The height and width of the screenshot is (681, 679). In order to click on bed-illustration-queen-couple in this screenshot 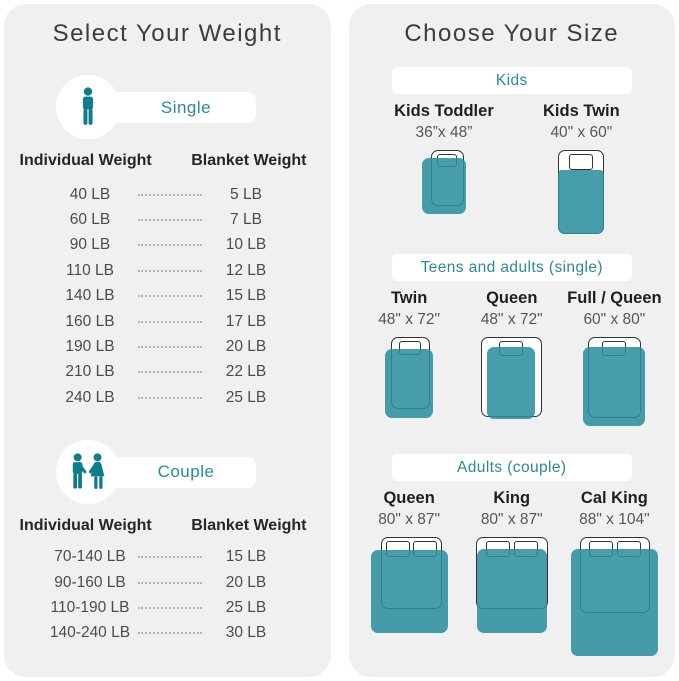, I will do `click(409, 585)`.